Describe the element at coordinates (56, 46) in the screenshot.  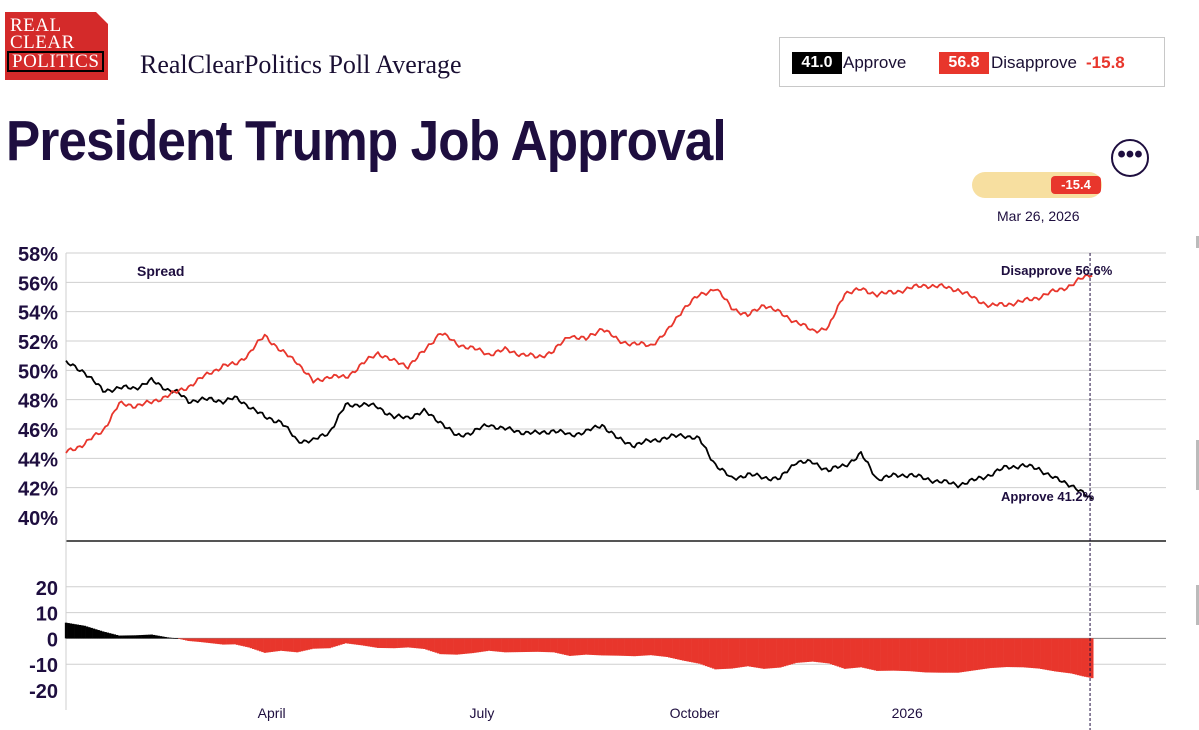
I see `rcp-logo: REAL CLEAR POLITICS` at that location.